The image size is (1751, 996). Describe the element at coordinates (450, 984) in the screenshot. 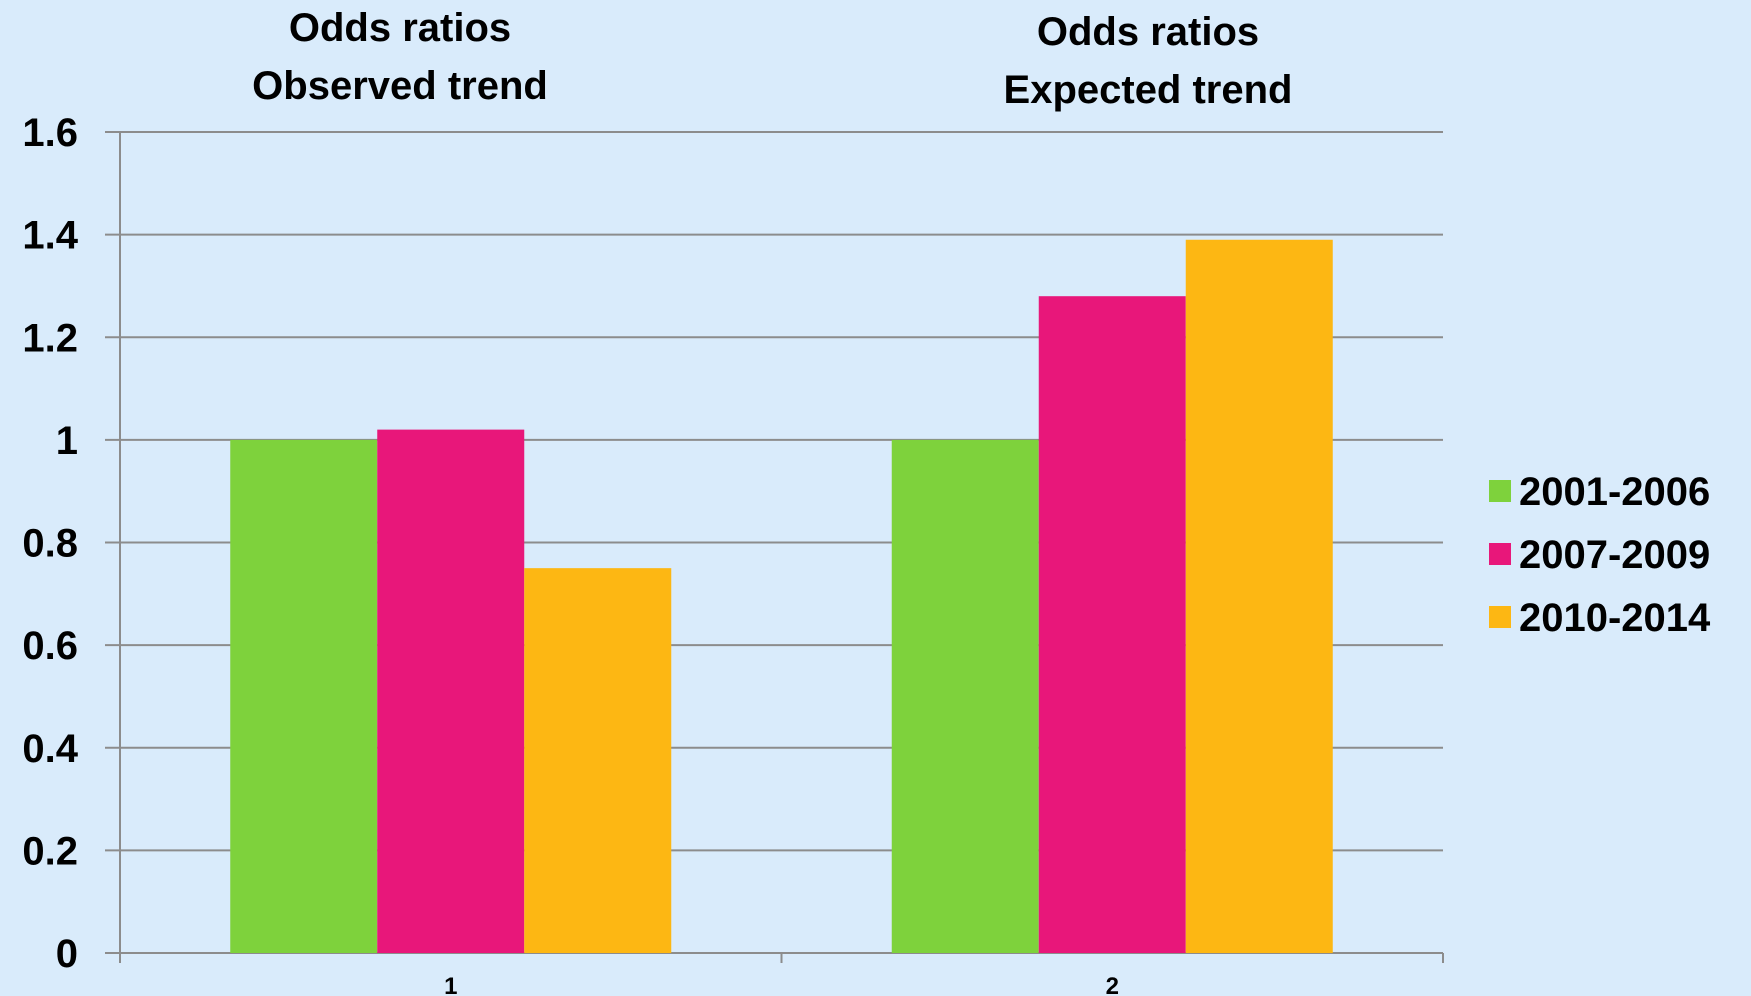

I see `x-tick-label: 1` at that location.